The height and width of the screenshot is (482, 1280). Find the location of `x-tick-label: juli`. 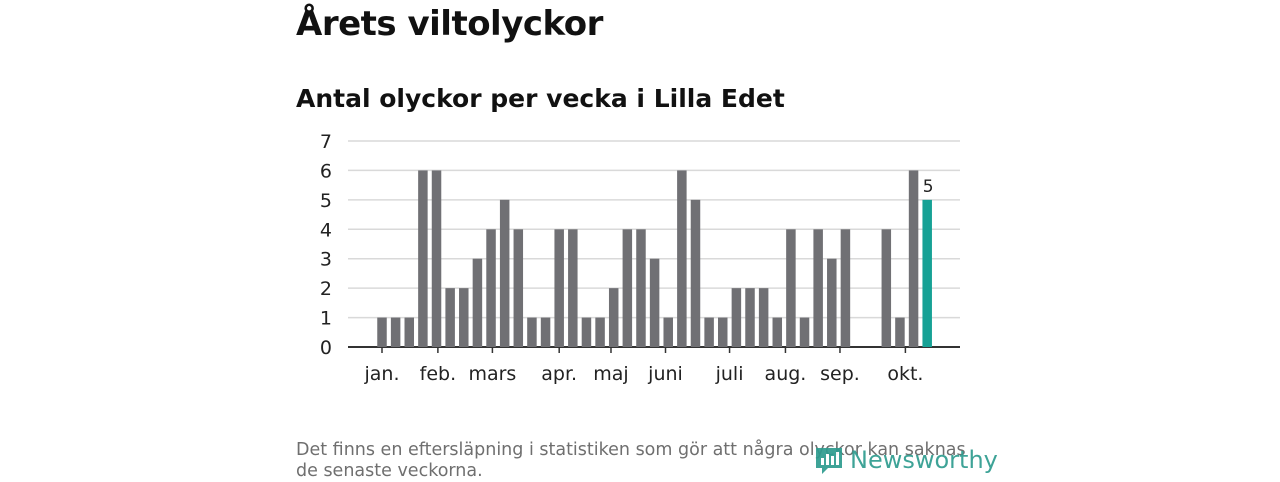

x-tick-label: juli is located at coordinates (729, 374).